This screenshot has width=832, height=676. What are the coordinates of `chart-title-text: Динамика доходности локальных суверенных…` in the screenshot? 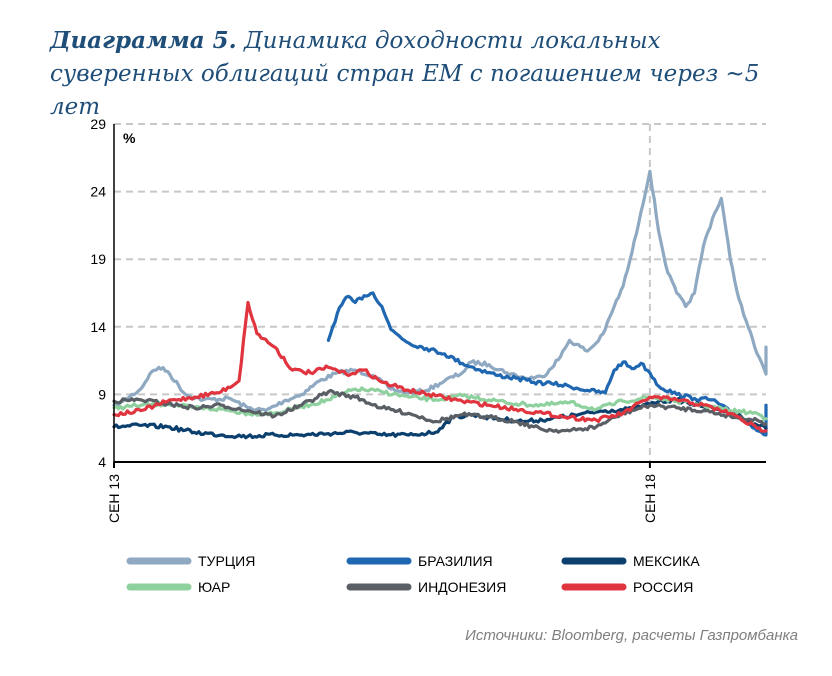 It's located at (405, 74).